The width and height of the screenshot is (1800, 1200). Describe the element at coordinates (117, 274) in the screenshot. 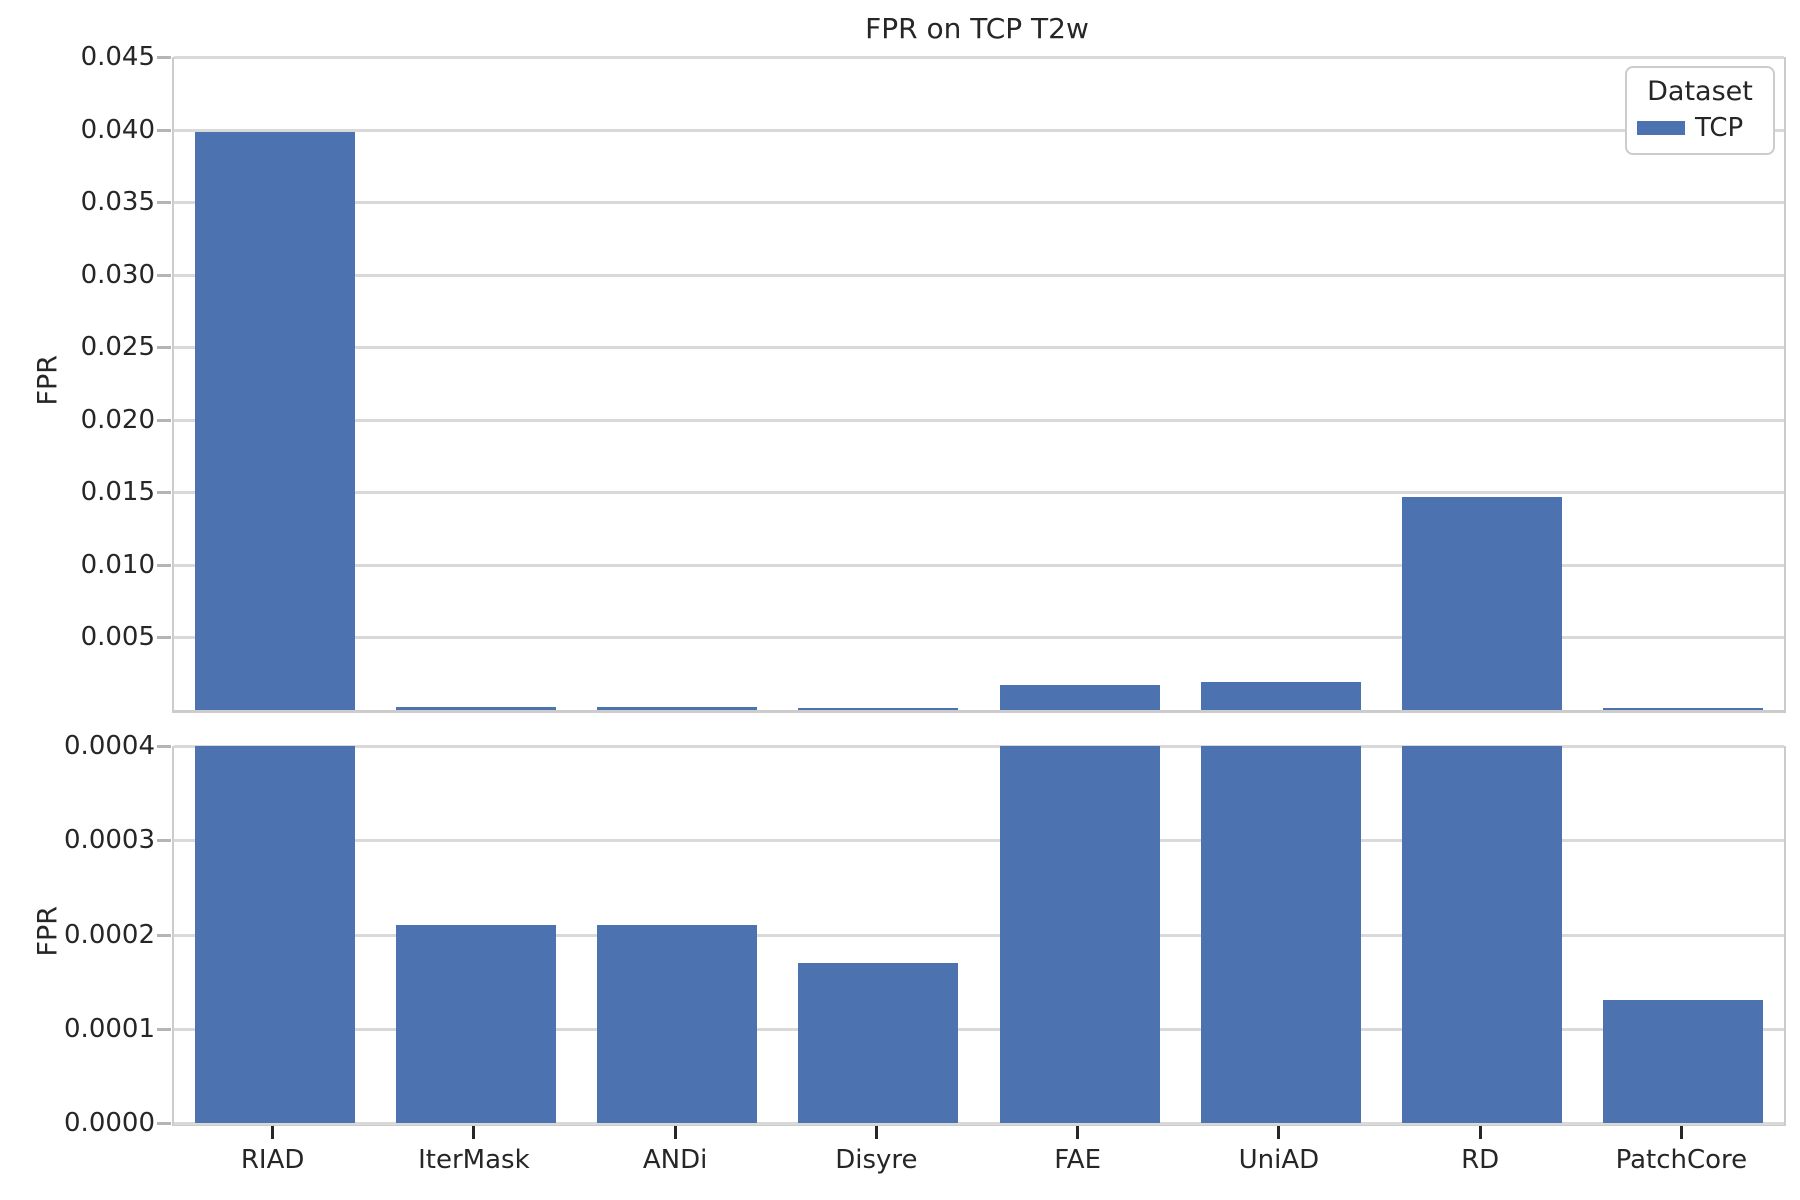

I see `y-tick-label: 0.030` at that location.